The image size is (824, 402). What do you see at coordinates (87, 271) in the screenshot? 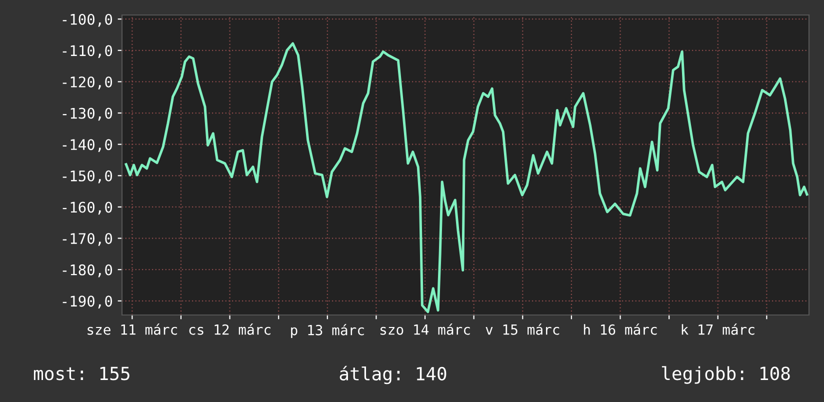
I see `y-tick-label: -180,0` at bounding box center [87, 271].